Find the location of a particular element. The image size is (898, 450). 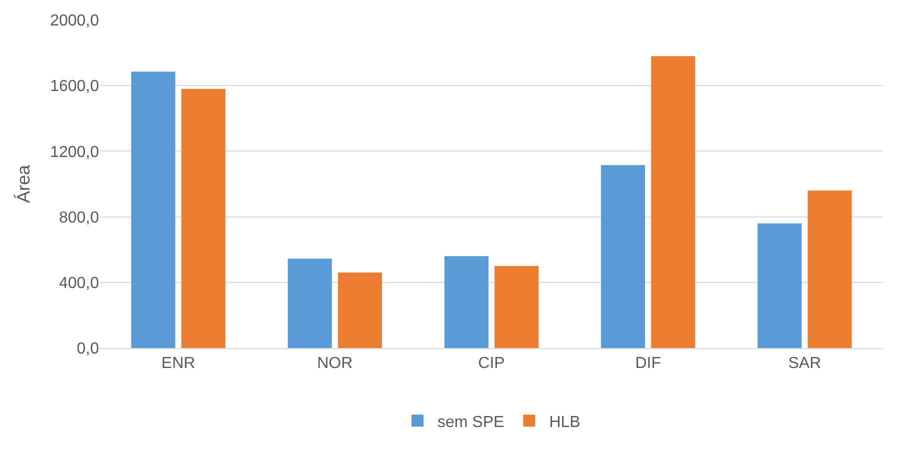

y-tick-label: 1200,0 is located at coordinates (75, 152).